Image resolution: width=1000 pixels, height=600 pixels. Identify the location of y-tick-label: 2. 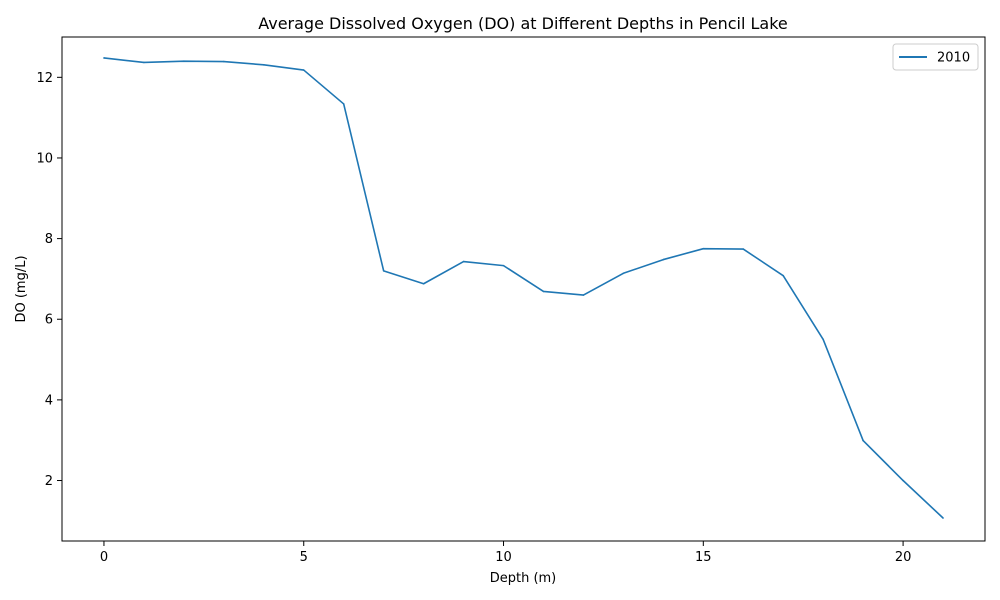
(49, 481).